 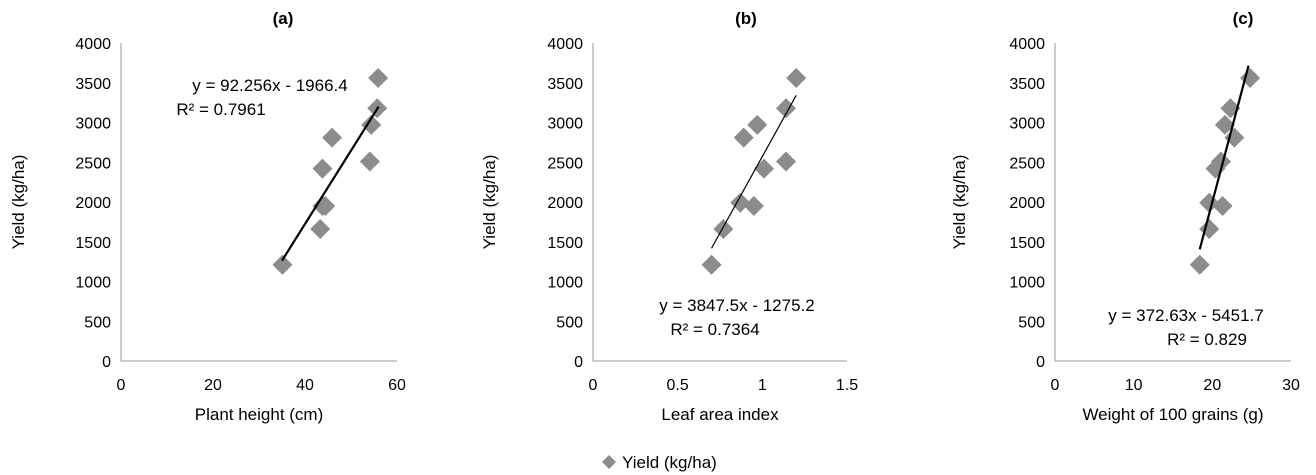 What do you see at coordinates (220, 109) in the screenshot?
I see `r-squared-label: R² = 0.7961` at bounding box center [220, 109].